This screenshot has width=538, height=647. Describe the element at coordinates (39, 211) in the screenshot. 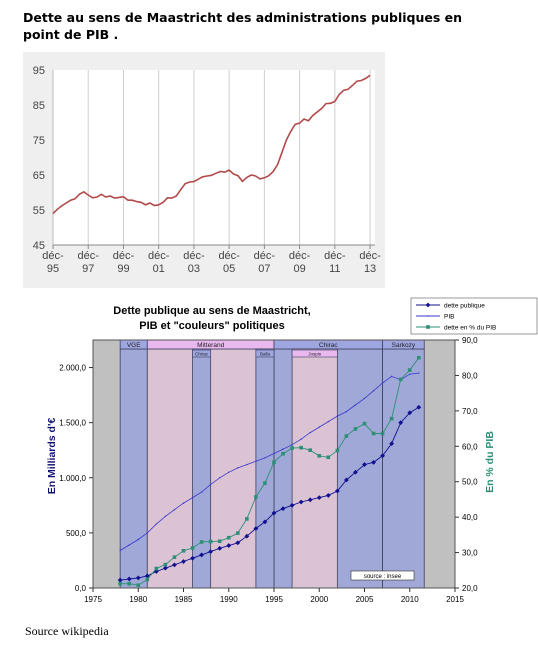

I see `y-tick-label: 55` at that location.